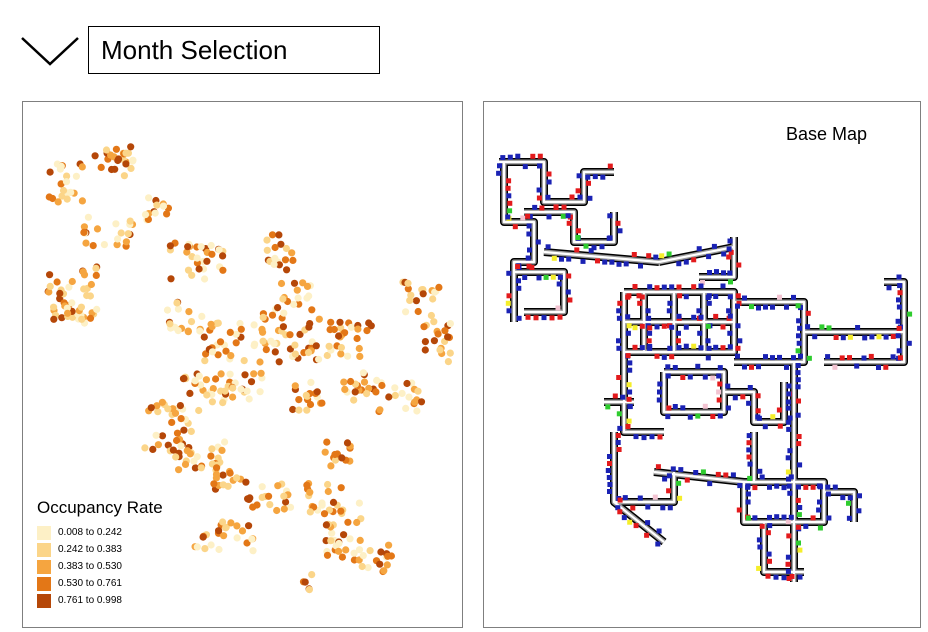 This screenshot has width=928, height=632. What do you see at coordinates (44, 549) in the screenshot?
I see `legend-swatch` at bounding box center [44, 549].